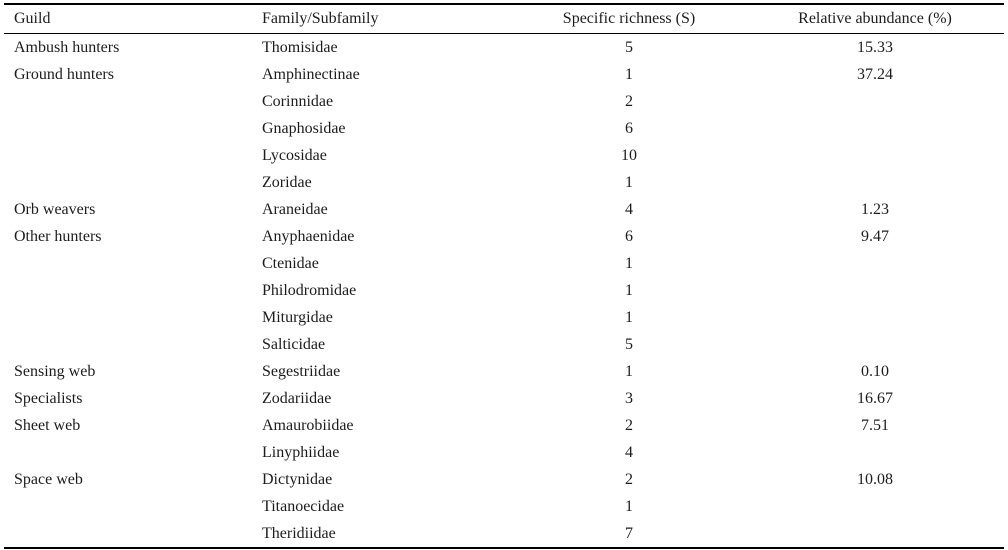 This screenshot has height=550, width=1008. I want to click on column-header-richness: Specific richness (S), so click(629, 19).